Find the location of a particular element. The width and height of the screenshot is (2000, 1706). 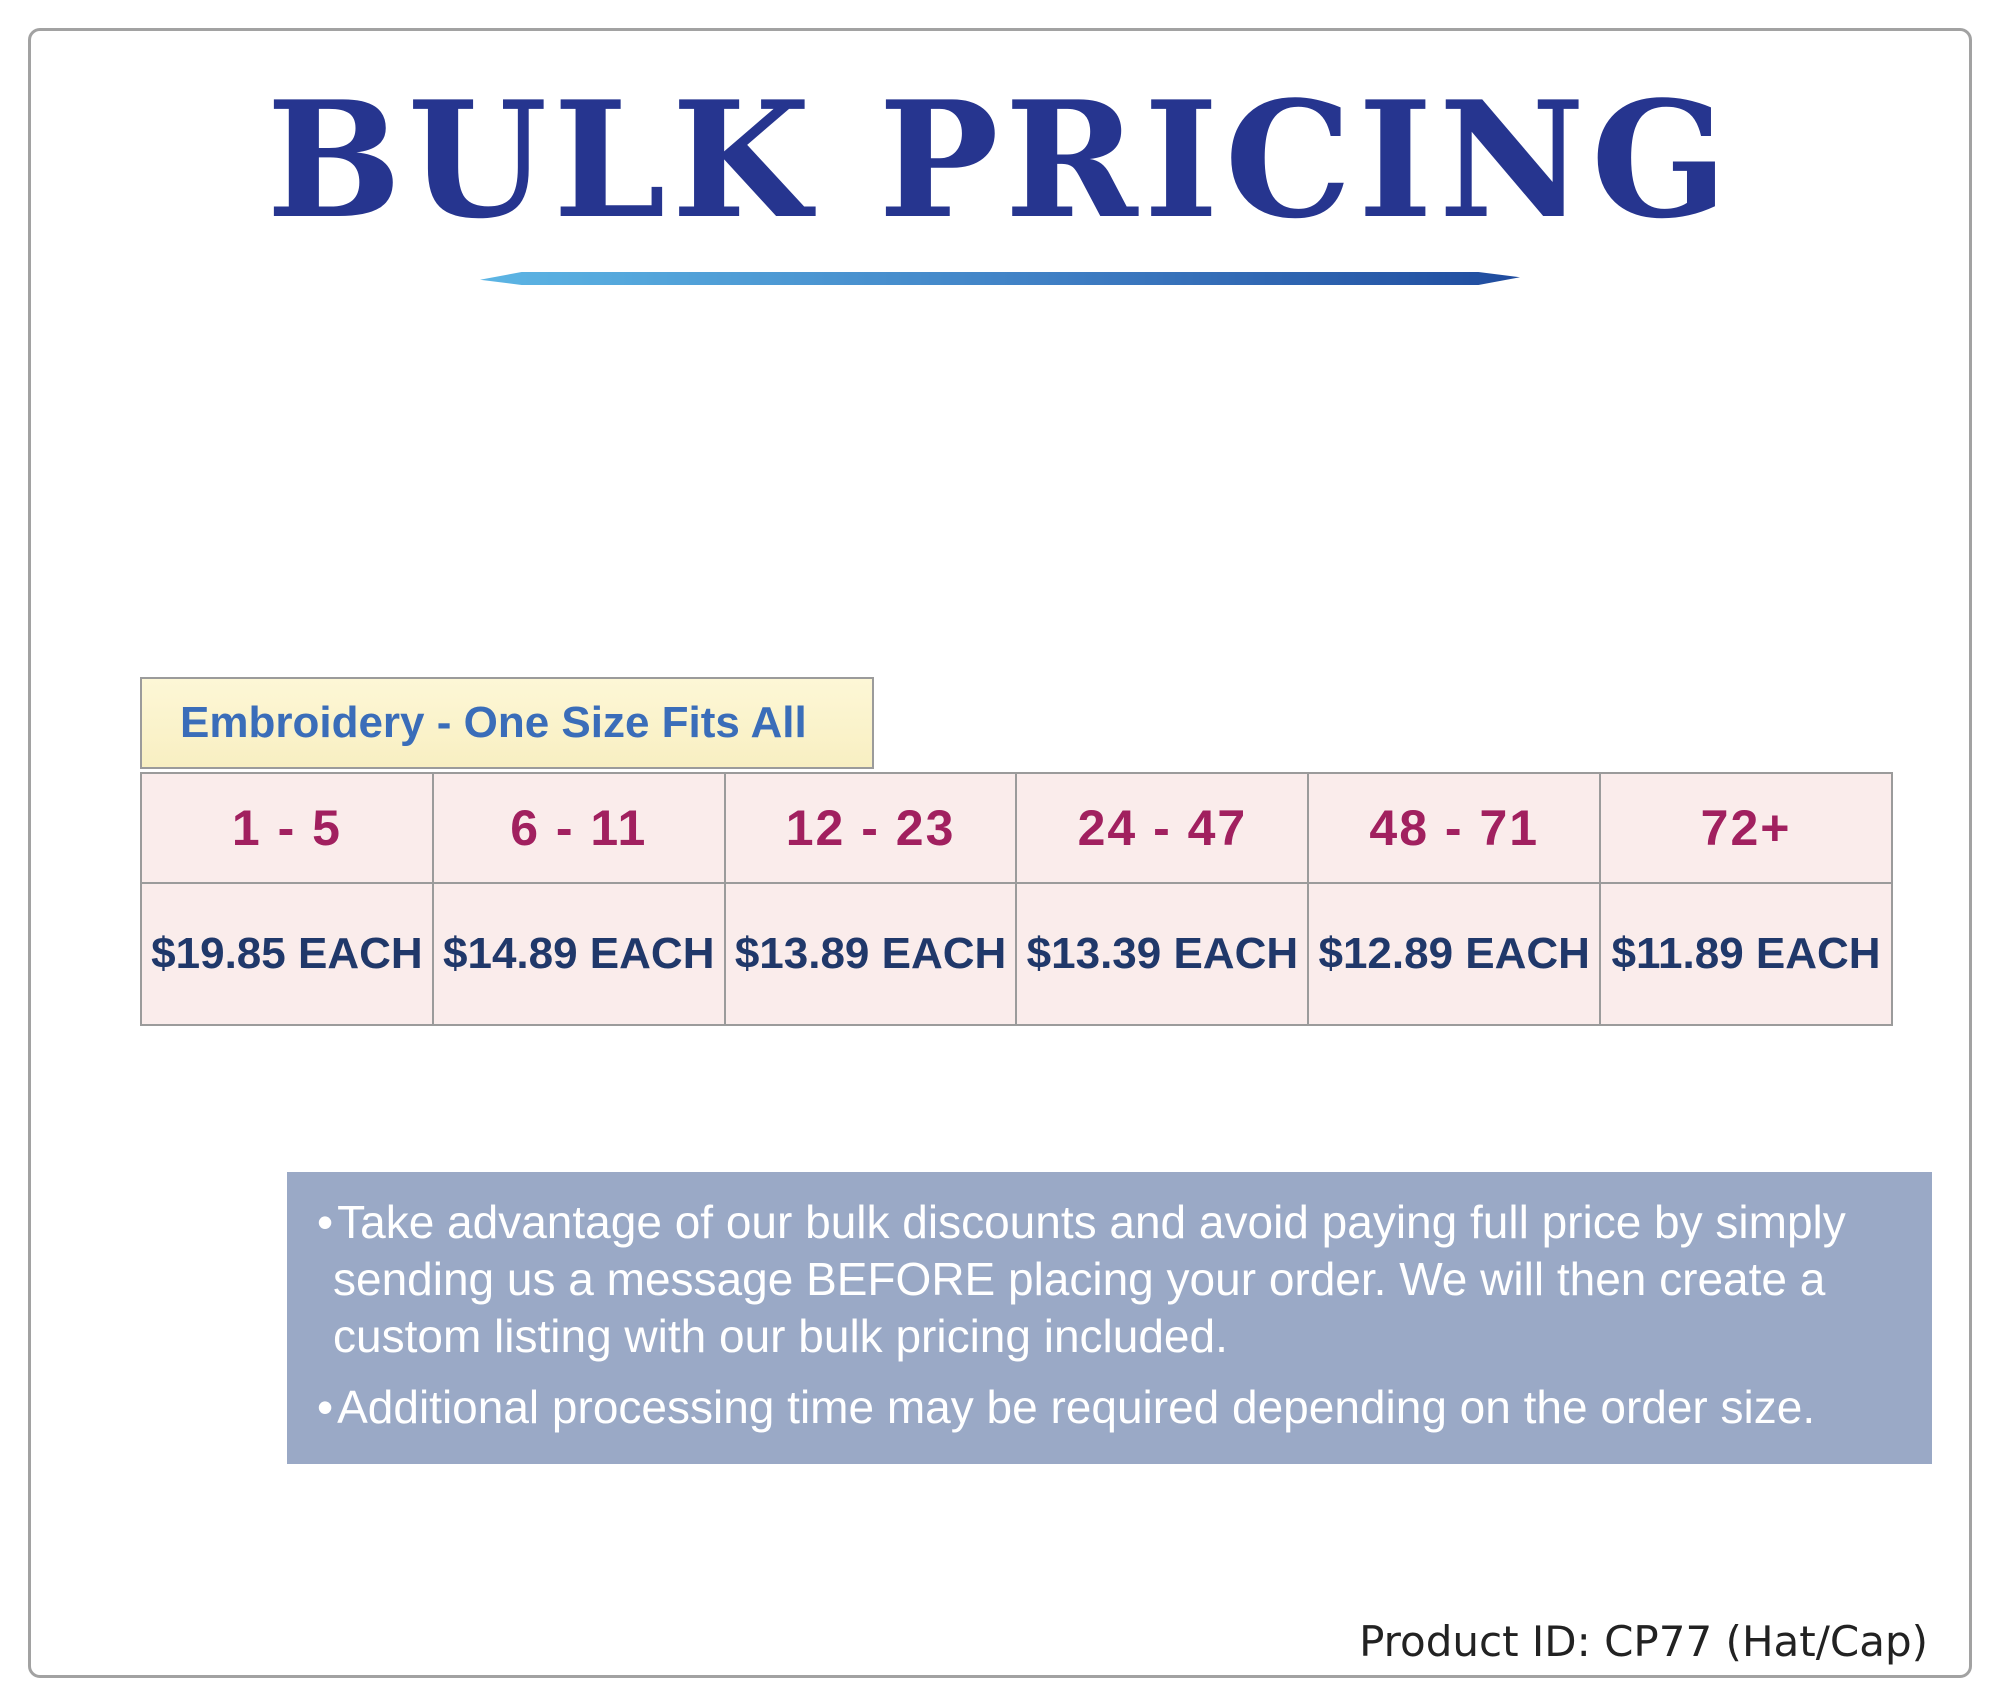

page-title: BULK PRICING is located at coordinates (1000, 160).